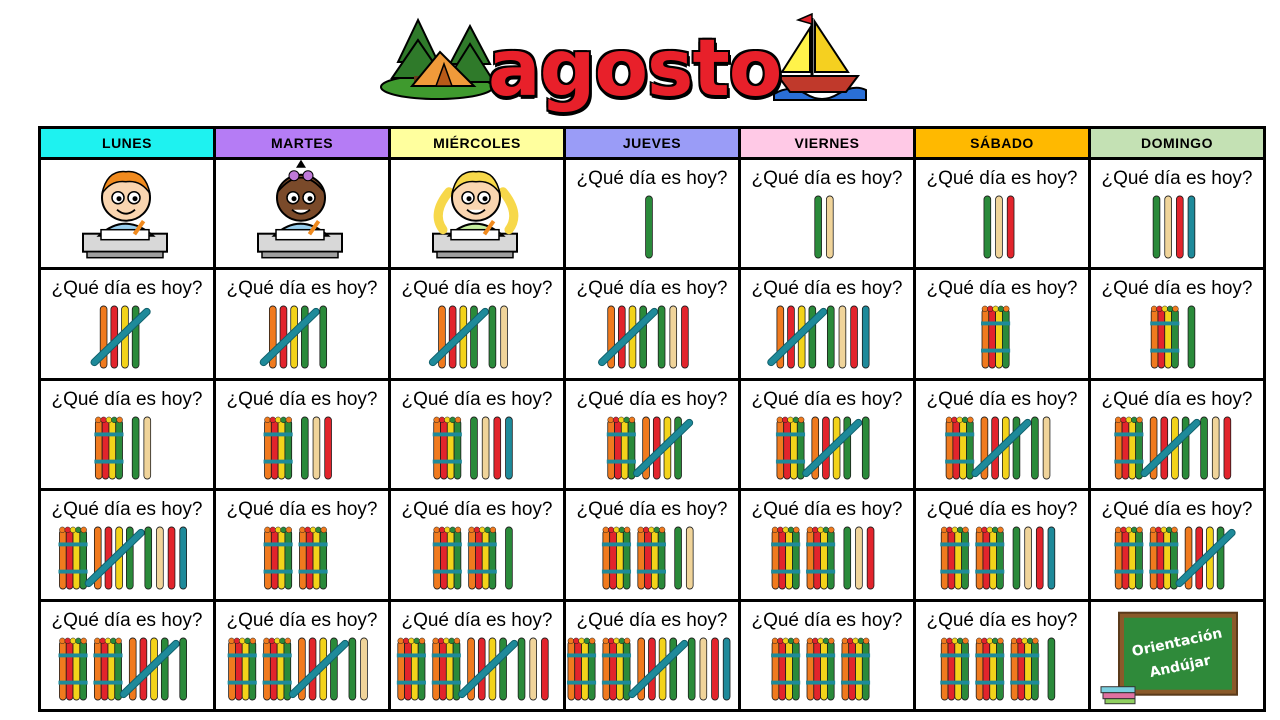 The width and height of the screenshot is (1280, 720). I want to click on weekday-header-5: SÁBADO, so click(1002, 143).